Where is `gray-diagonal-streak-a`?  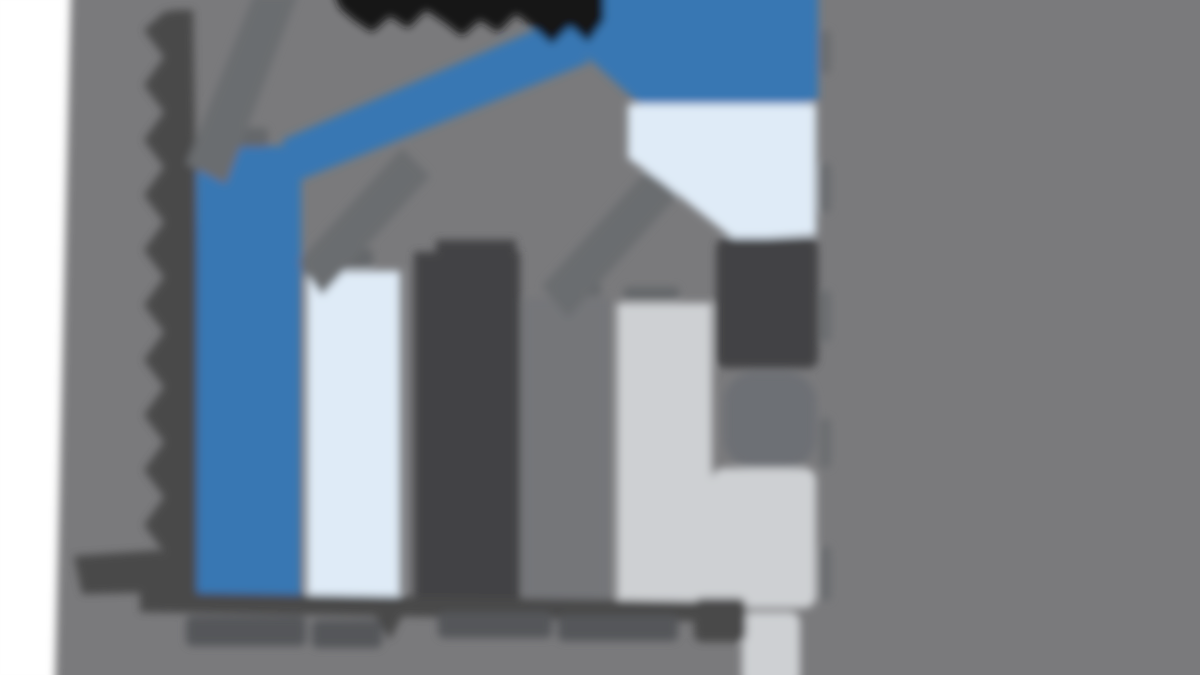 gray-diagonal-streak-a is located at coordinates (364, 221).